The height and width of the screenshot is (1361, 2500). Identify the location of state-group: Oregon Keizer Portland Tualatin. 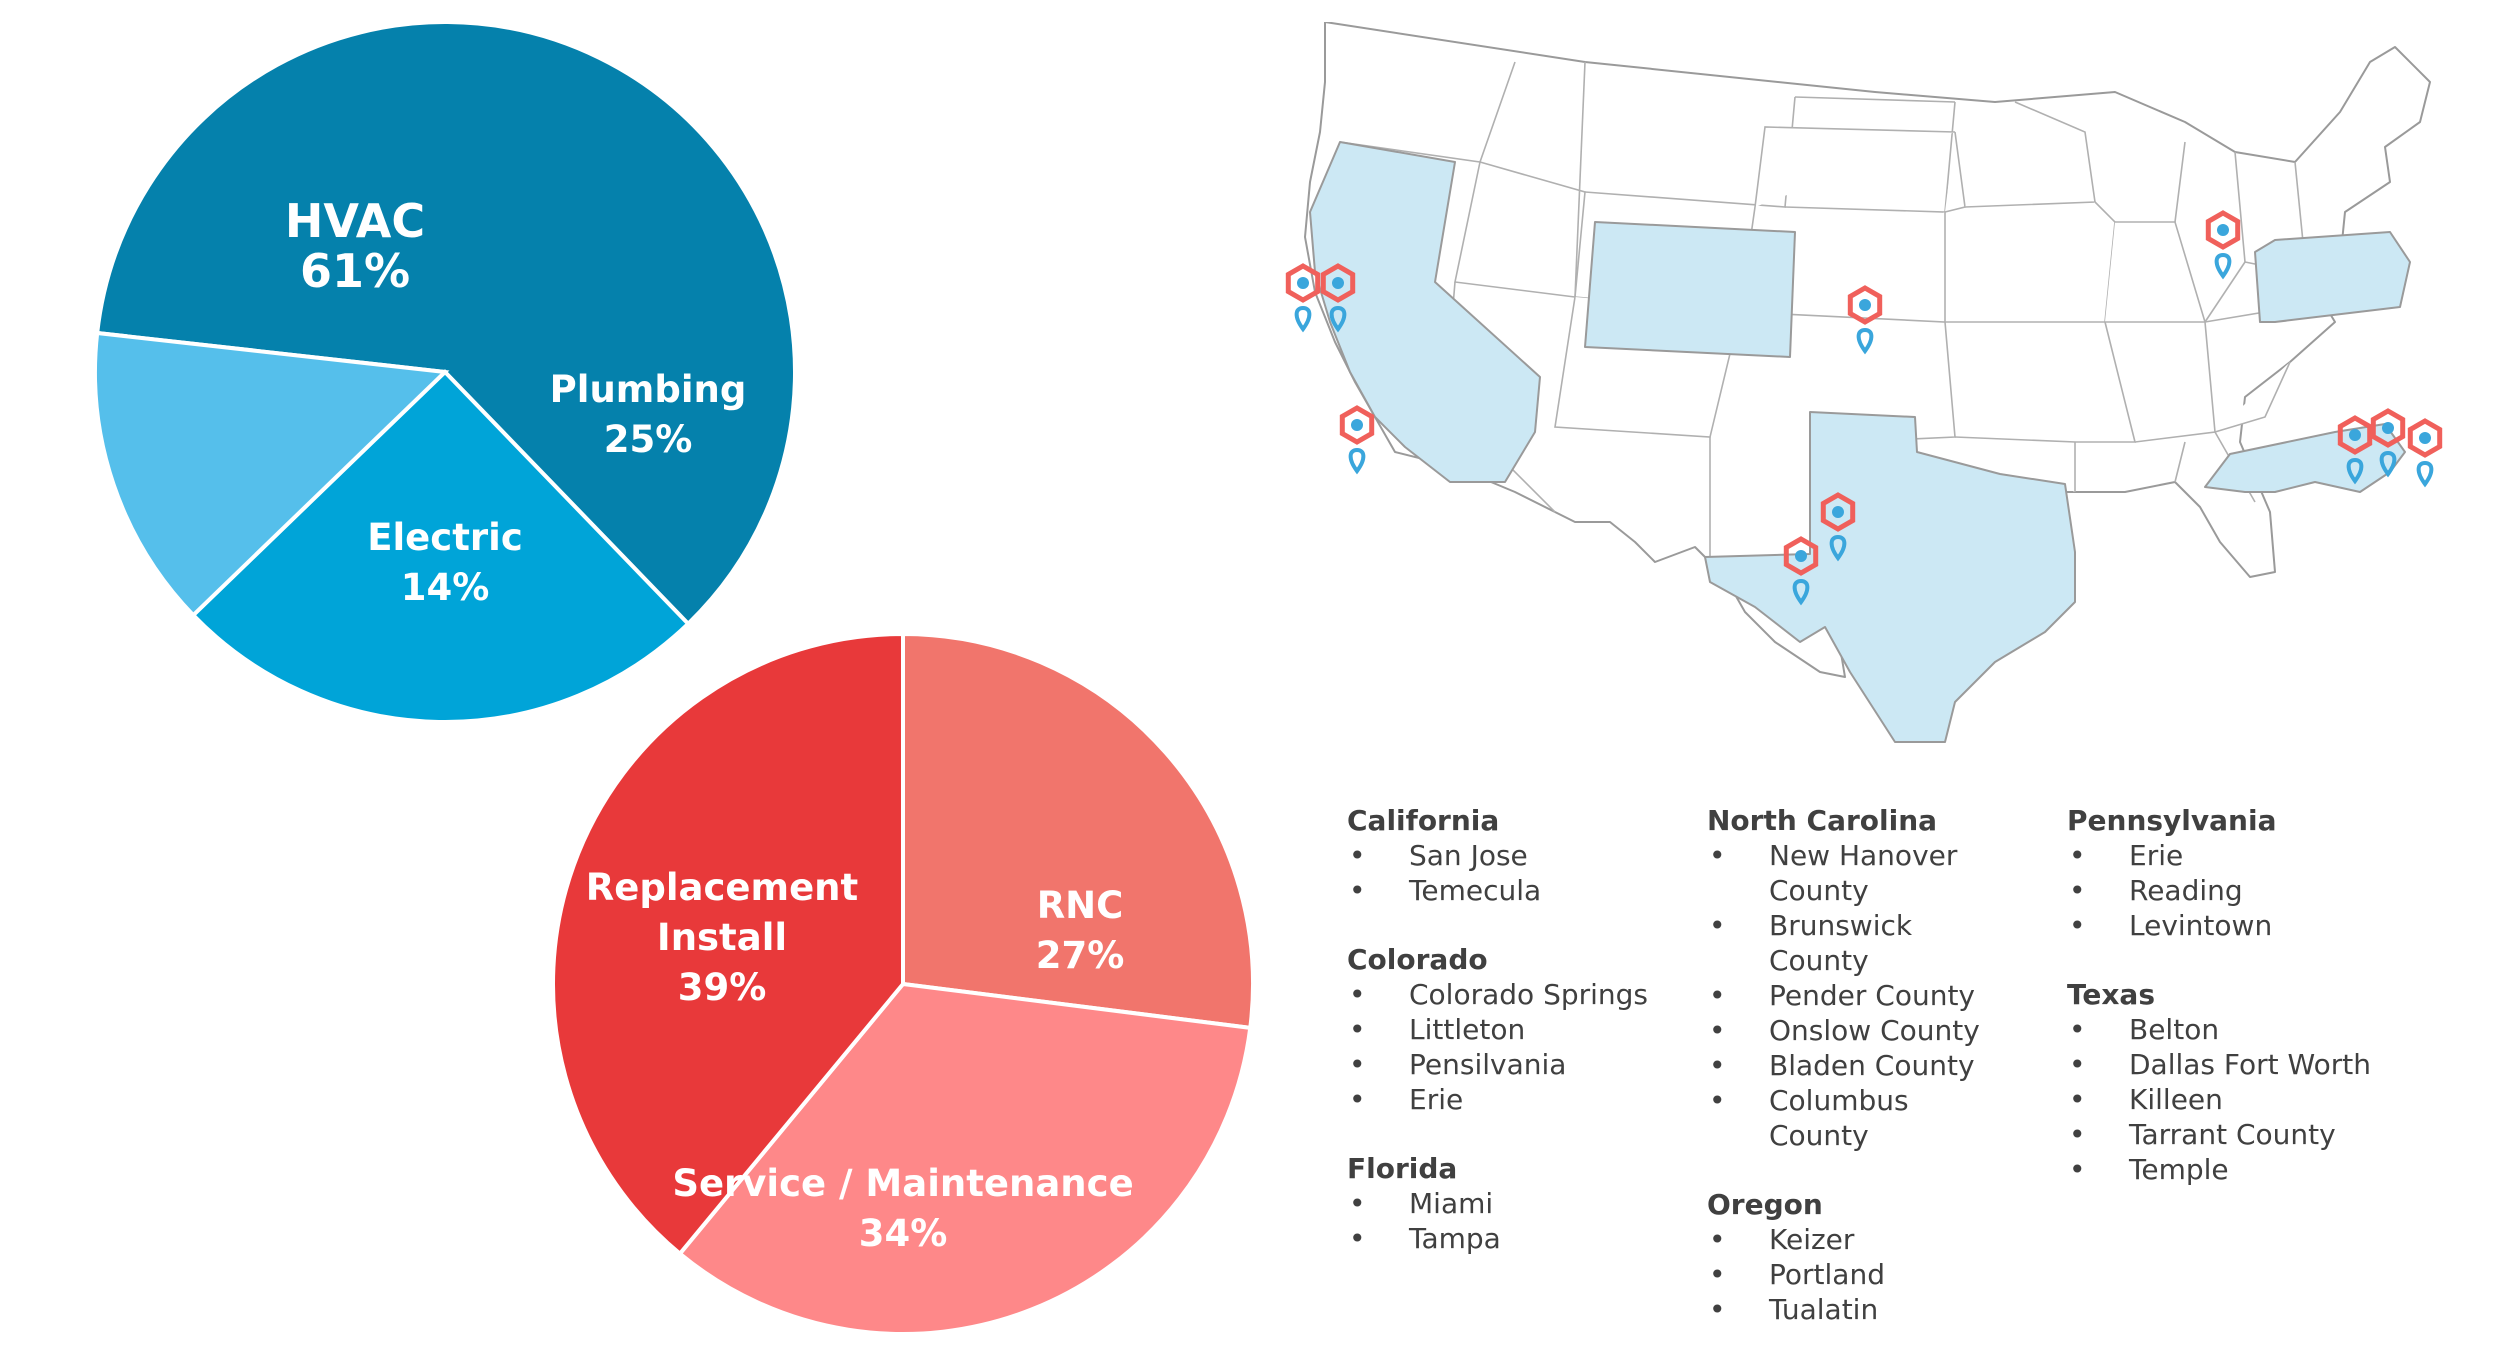
(1882, 1257).